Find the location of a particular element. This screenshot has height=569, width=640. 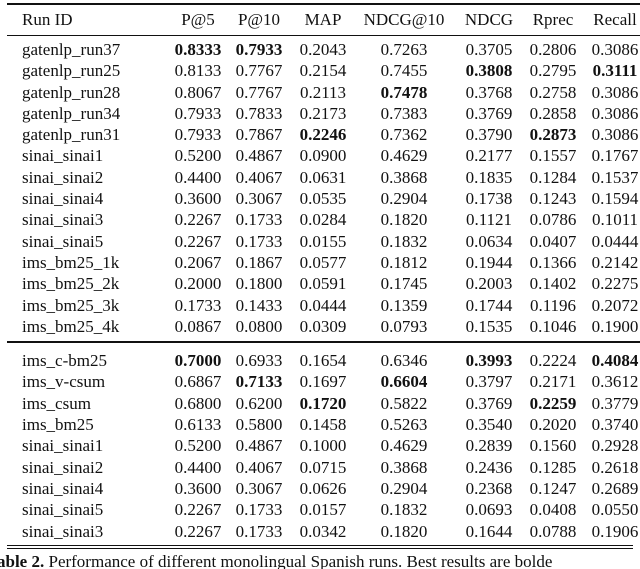

metric-cell: 0.3600 is located at coordinates (198, 199).